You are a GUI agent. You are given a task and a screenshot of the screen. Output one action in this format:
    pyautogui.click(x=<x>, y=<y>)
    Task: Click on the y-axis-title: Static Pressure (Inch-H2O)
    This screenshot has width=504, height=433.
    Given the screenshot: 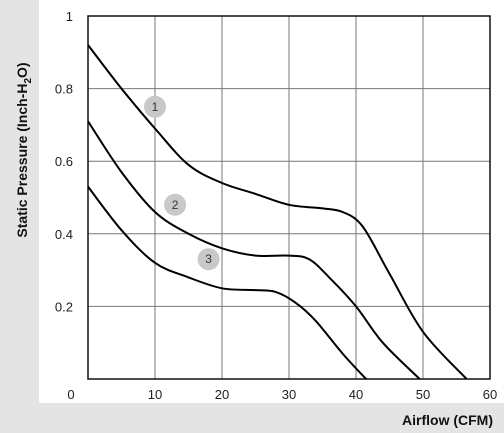 What is the action you would take?
    pyautogui.click(x=24, y=149)
    